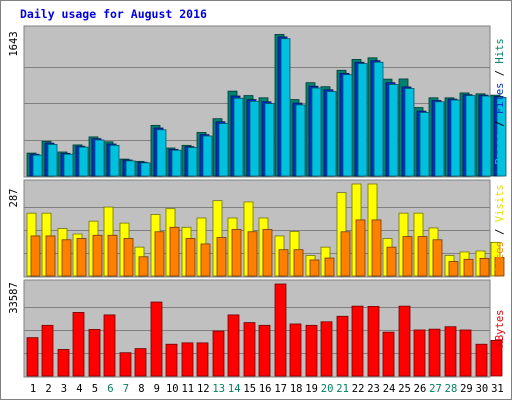  I want to click on x-label-day-5: 5, so click(95, 389).